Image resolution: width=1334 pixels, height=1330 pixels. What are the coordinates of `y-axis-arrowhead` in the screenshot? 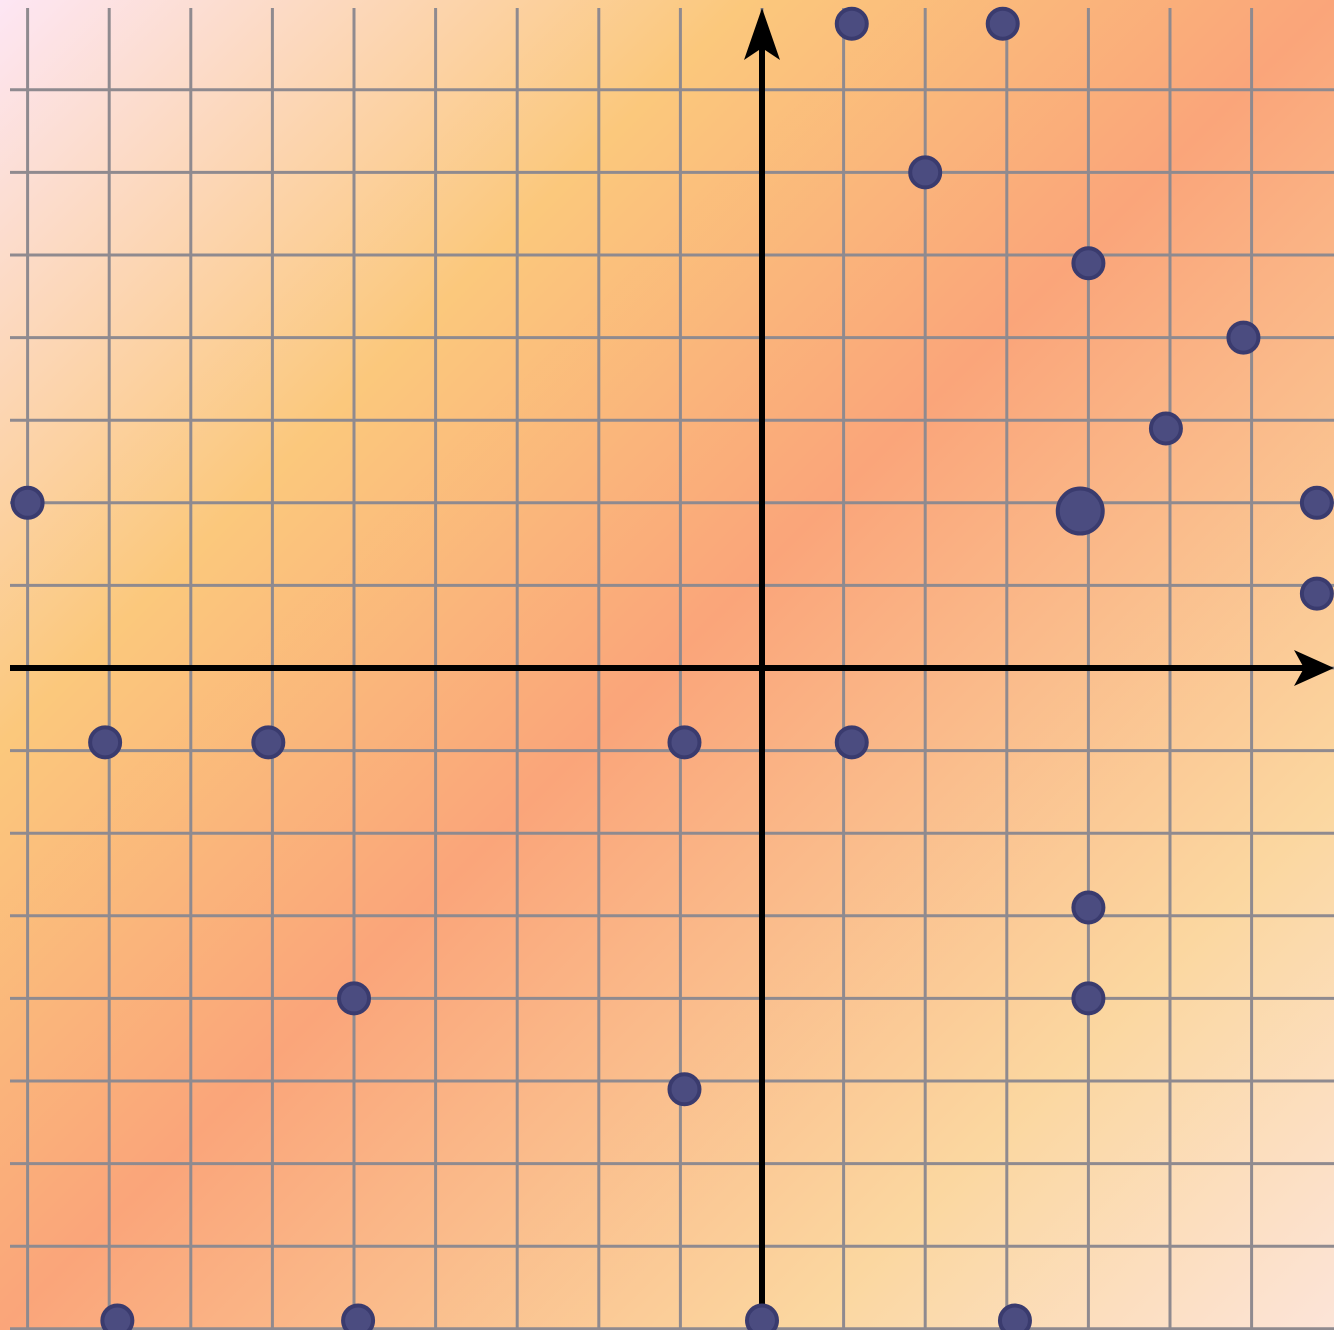 It's located at (762, 34).